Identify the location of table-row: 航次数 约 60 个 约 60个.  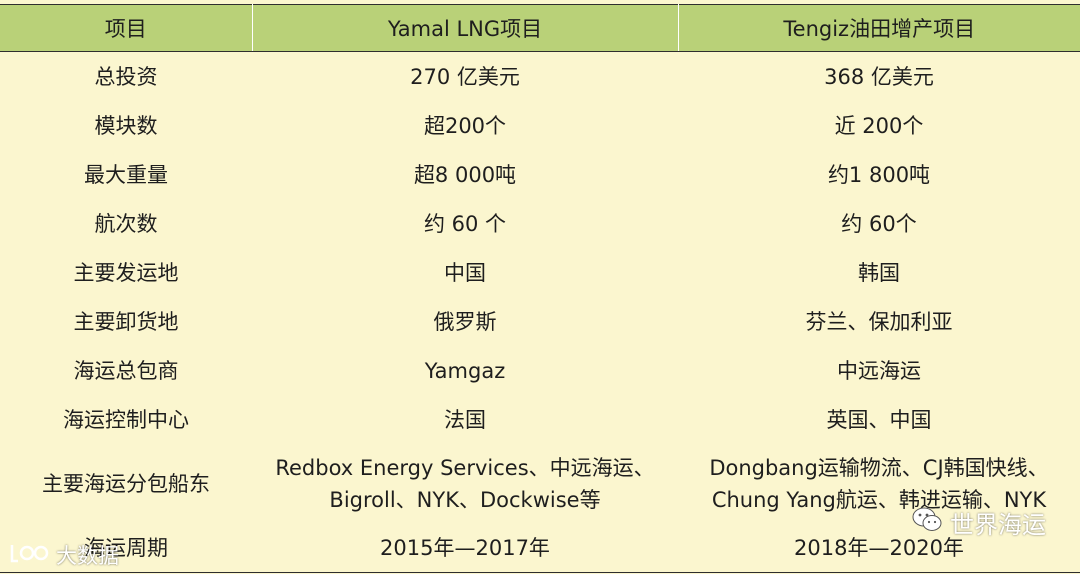
(540, 223).